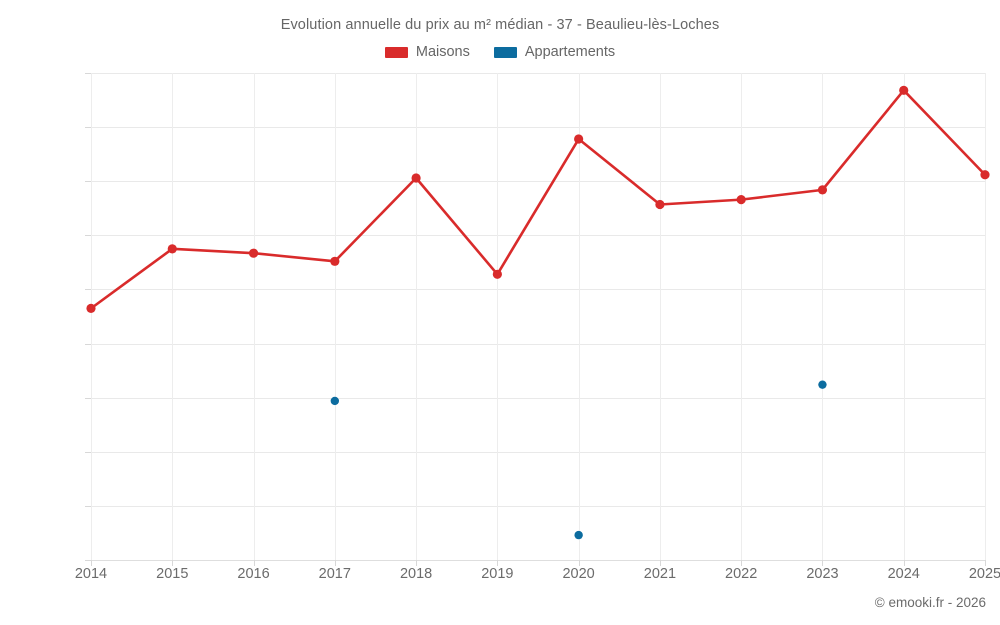 The image size is (1000, 625). What do you see at coordinates (660, 574) in the screenshot?
I see `x-axis-tick-label: 2021` at bounding box center [660, 574].